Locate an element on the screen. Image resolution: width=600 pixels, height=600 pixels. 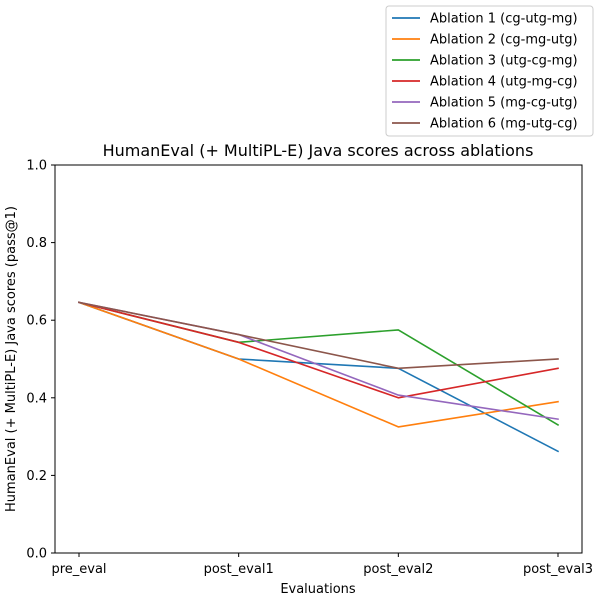
legend-entry-4: Ablation 4 (utg-mg-cg) is located at coordinates (504, 82).